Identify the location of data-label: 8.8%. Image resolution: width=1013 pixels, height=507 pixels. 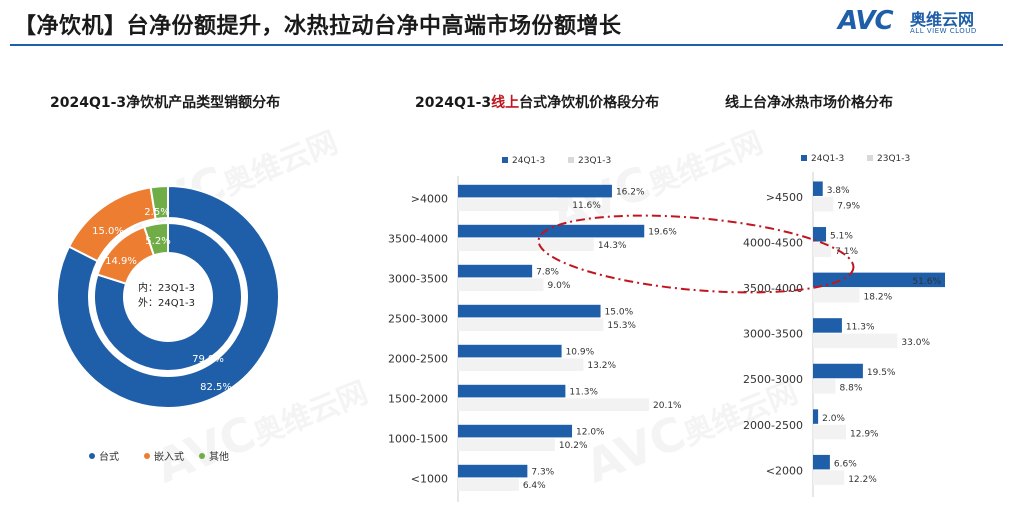
(851, 389).